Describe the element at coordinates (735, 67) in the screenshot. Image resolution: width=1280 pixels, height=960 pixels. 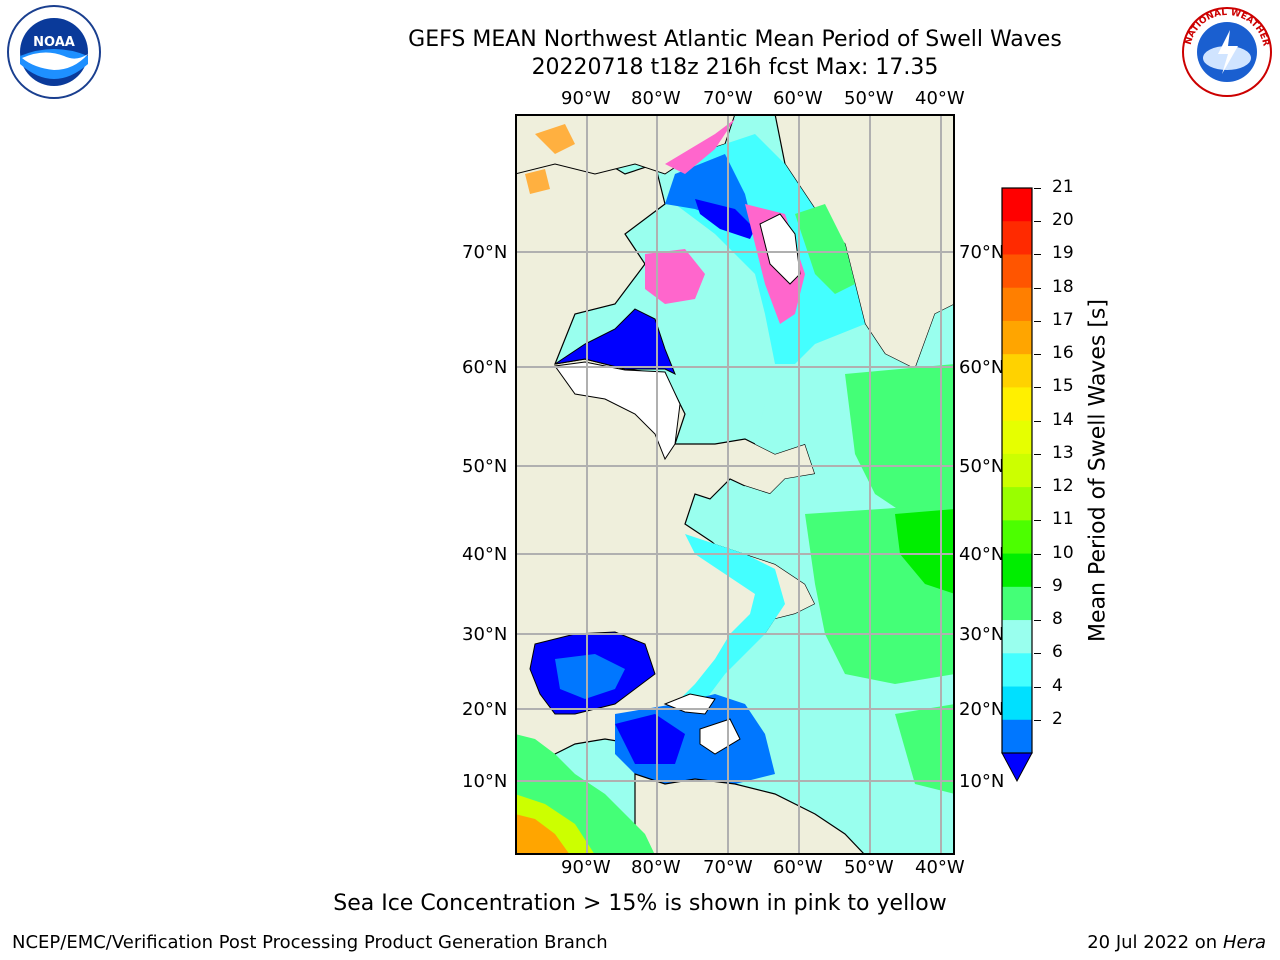
I see `chart-subtitle: 20220718 t18z 216h fcst Max: 17.35` at that location.